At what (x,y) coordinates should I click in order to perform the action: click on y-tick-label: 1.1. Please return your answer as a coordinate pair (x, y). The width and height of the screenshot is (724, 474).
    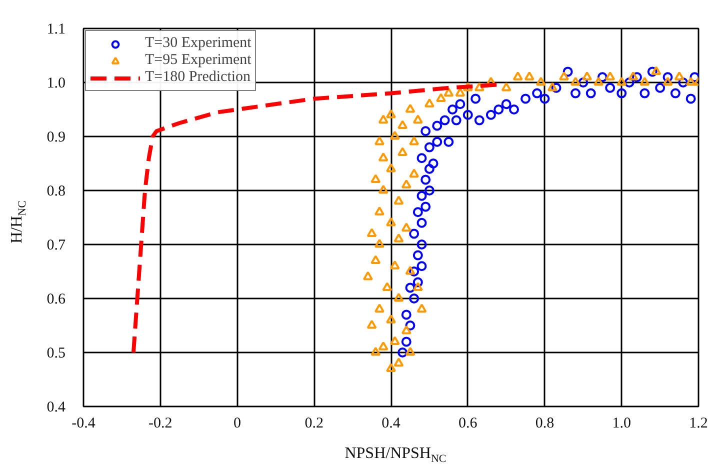
    Looking at the image, I should click on (56, 30).